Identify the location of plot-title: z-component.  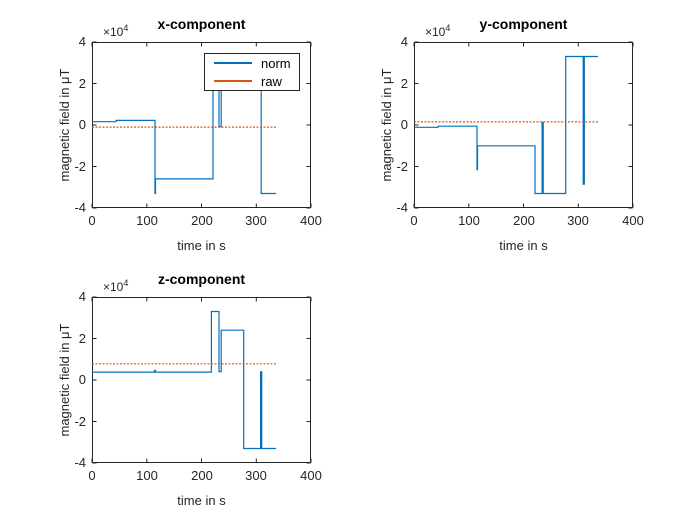
(201, 279).